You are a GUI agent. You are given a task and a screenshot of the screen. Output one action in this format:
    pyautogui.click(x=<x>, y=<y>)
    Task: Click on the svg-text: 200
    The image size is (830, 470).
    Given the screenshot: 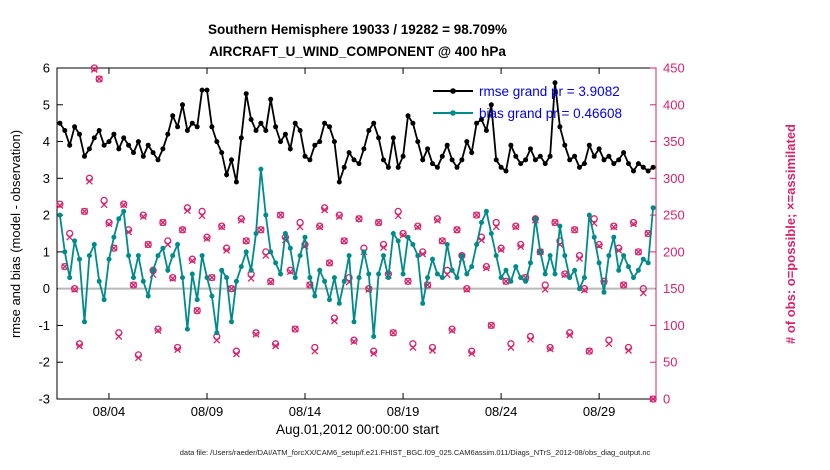 What is the action you would take?
    pyautogui.click(x=674, y=251)
    